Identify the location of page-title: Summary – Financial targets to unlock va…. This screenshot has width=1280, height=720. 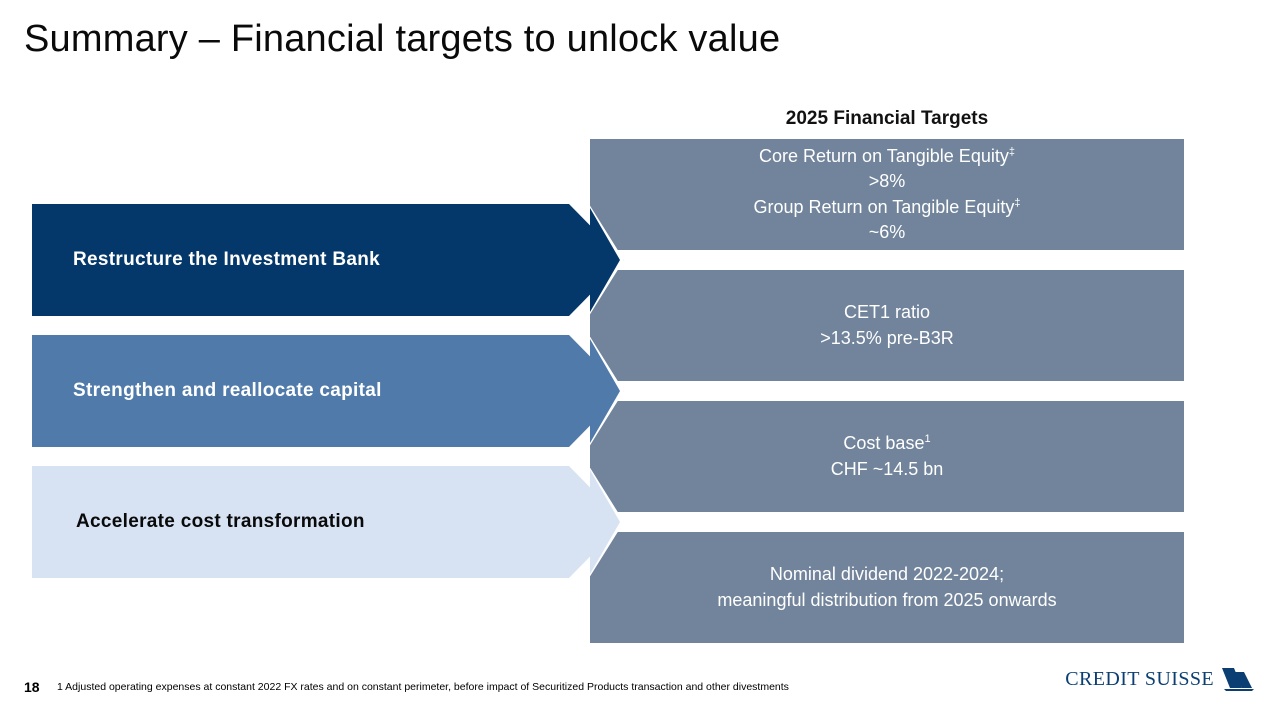
(402, 39).